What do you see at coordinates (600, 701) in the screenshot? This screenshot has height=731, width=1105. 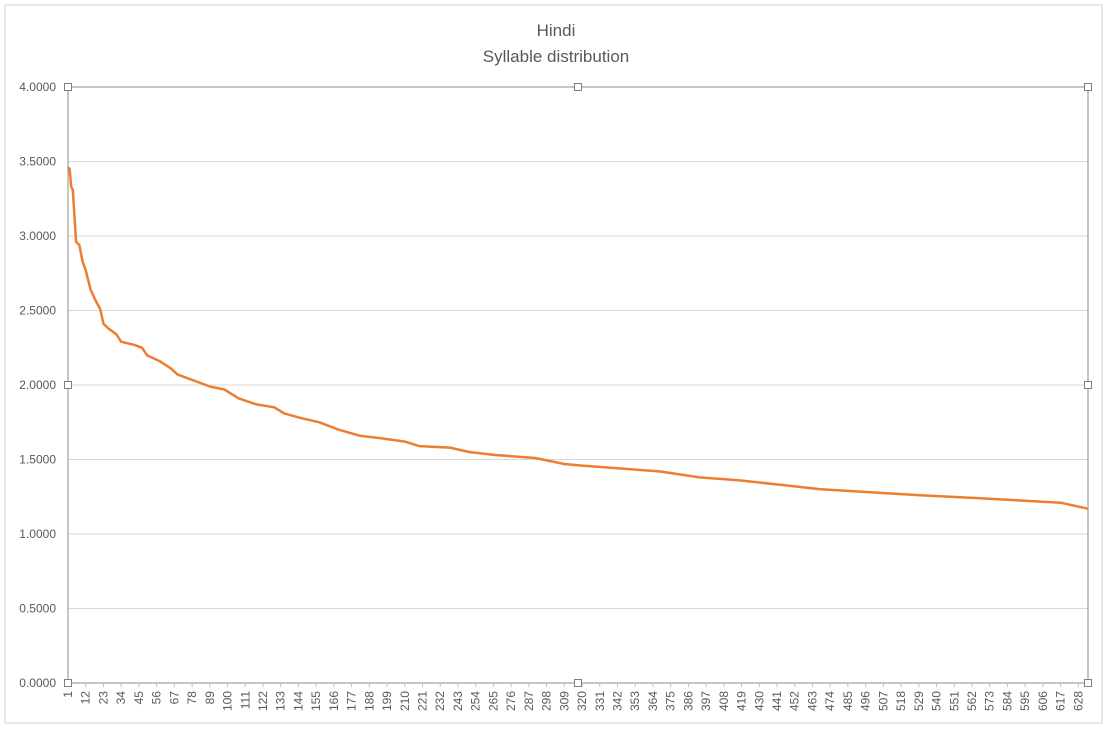 I see `x-tick-label: 331` at bounding box center [600, 701].